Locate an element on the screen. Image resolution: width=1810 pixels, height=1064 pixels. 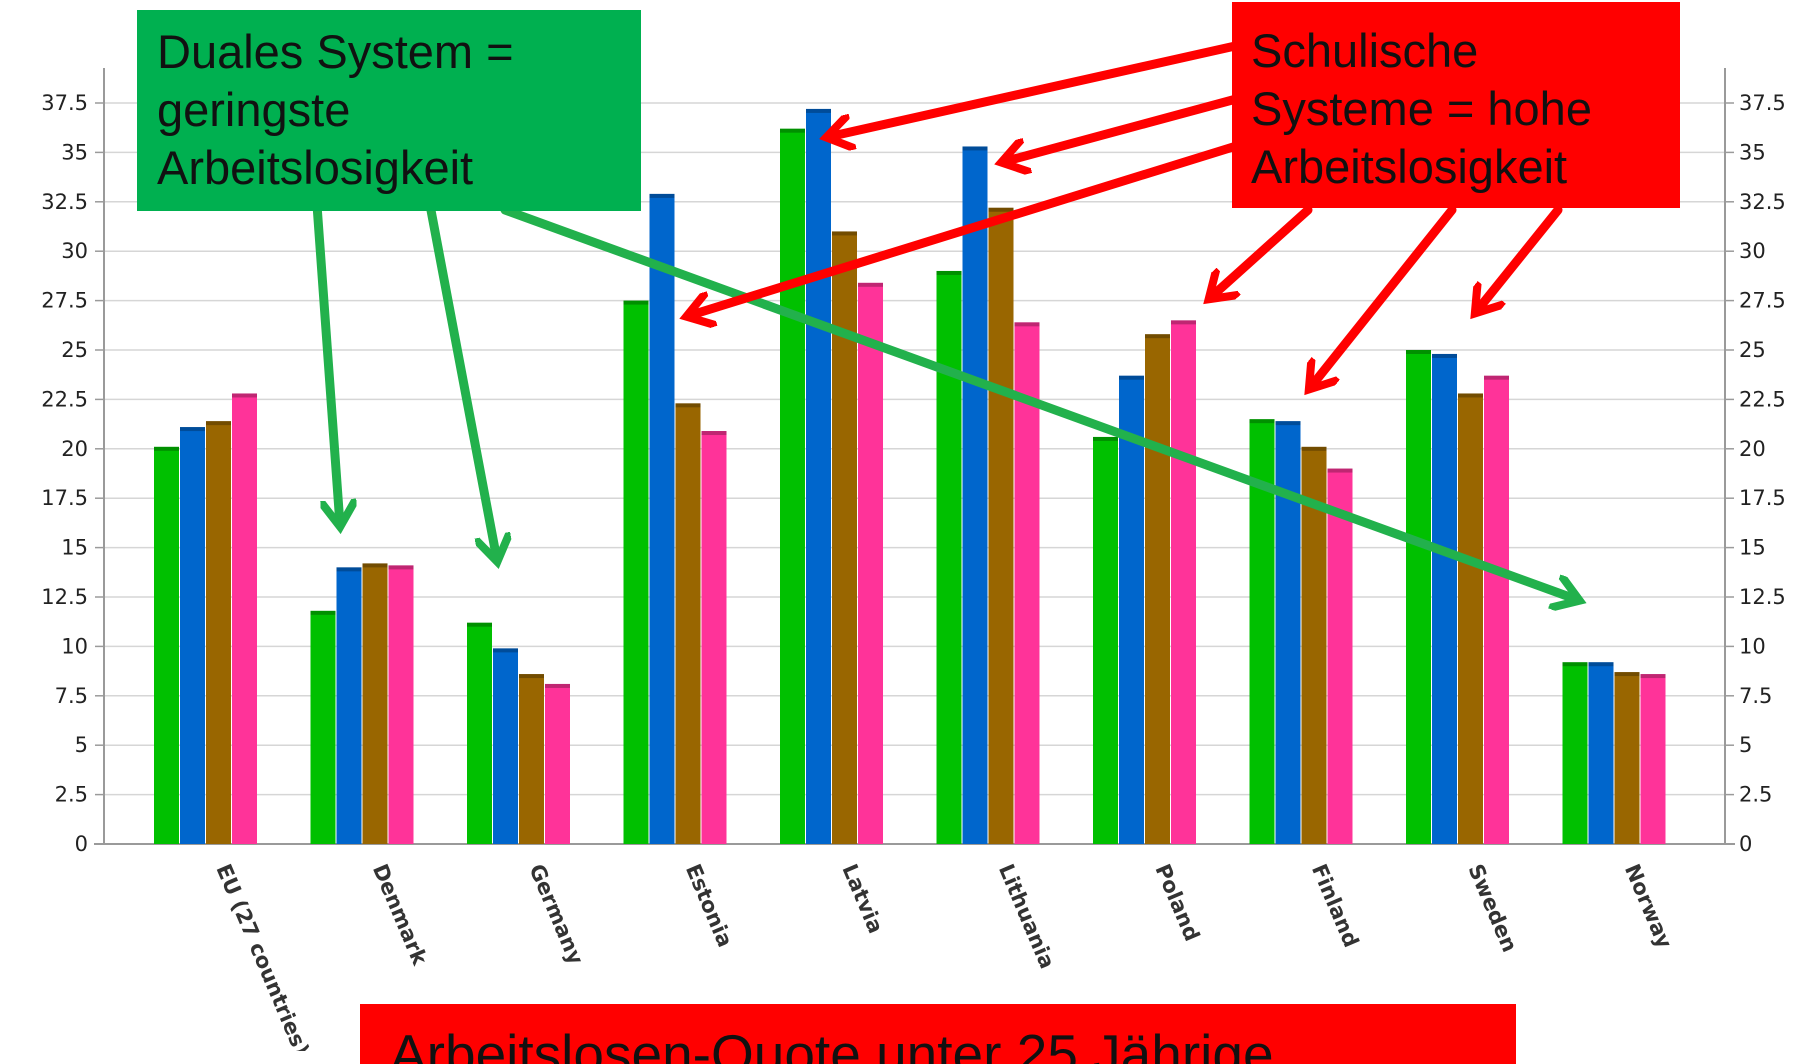
y-tick-label-left: 32.5 is located at coordinates (64, 202).